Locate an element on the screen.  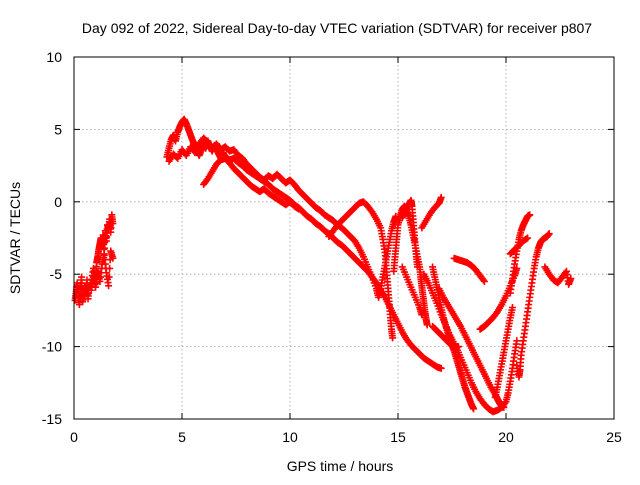
x-axis-label: GPS time / hours is located at coordinates (340, 466).